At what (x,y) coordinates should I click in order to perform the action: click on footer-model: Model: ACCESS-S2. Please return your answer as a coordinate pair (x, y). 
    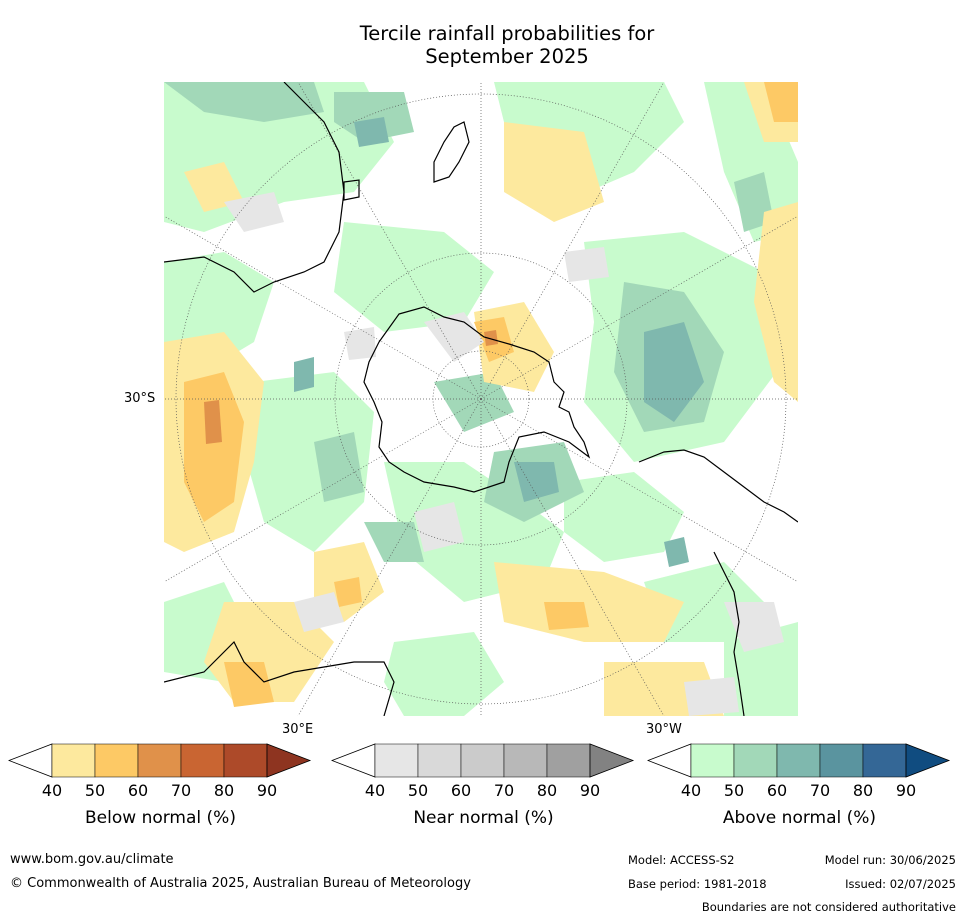
    Looking at the image, I should click on (681, 860).